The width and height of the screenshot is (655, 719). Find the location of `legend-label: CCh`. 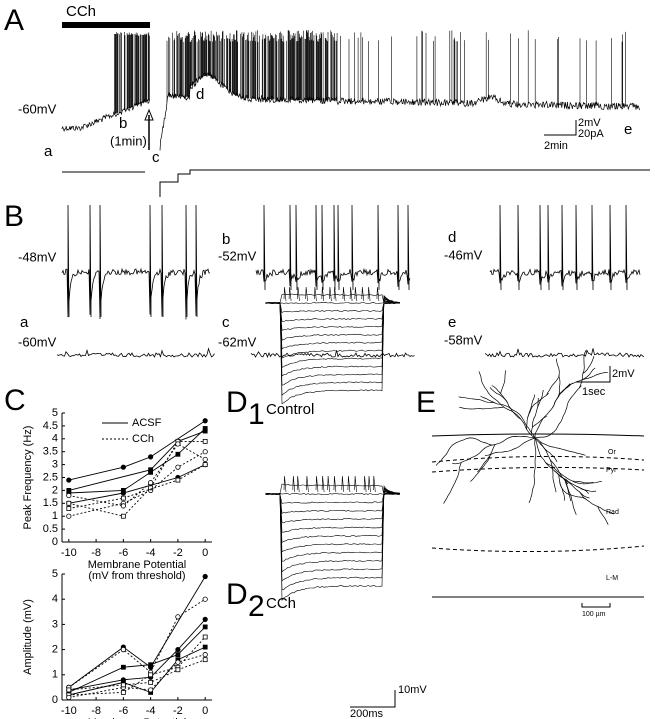

legend-label: CCh is located at coordinates (143, 439).